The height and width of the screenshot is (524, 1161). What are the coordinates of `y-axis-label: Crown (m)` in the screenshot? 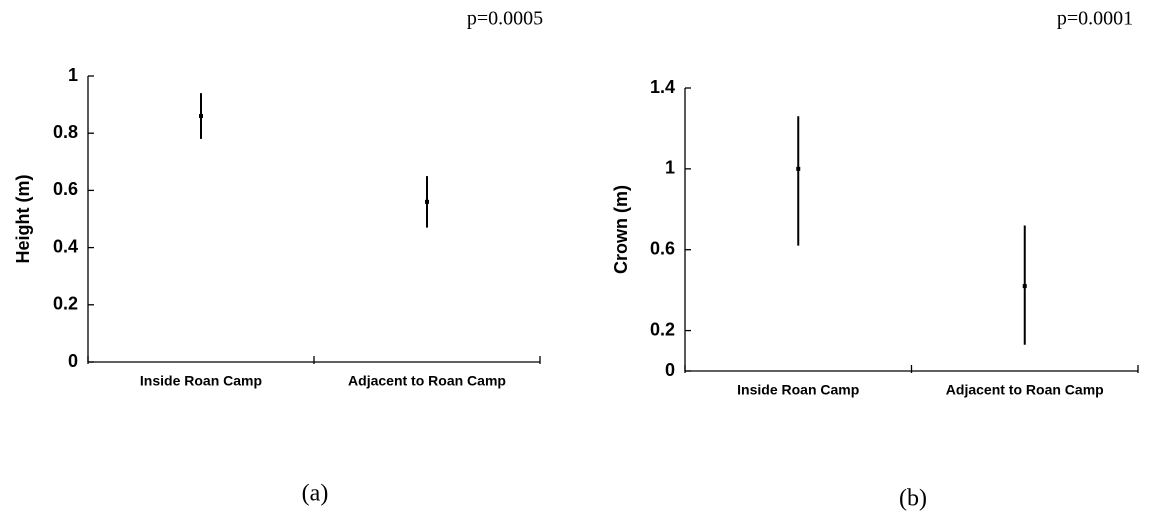 It's located at (621, 229).